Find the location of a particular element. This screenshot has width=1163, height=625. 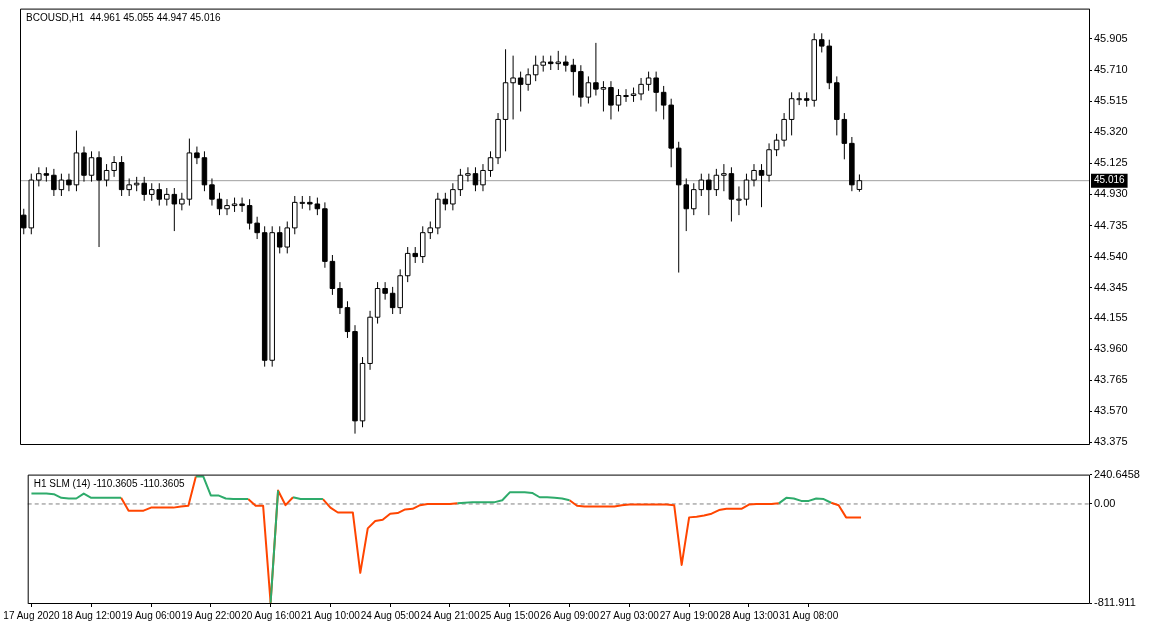

y-tick-label: 43.960 is located at coordinates (1111, 348).